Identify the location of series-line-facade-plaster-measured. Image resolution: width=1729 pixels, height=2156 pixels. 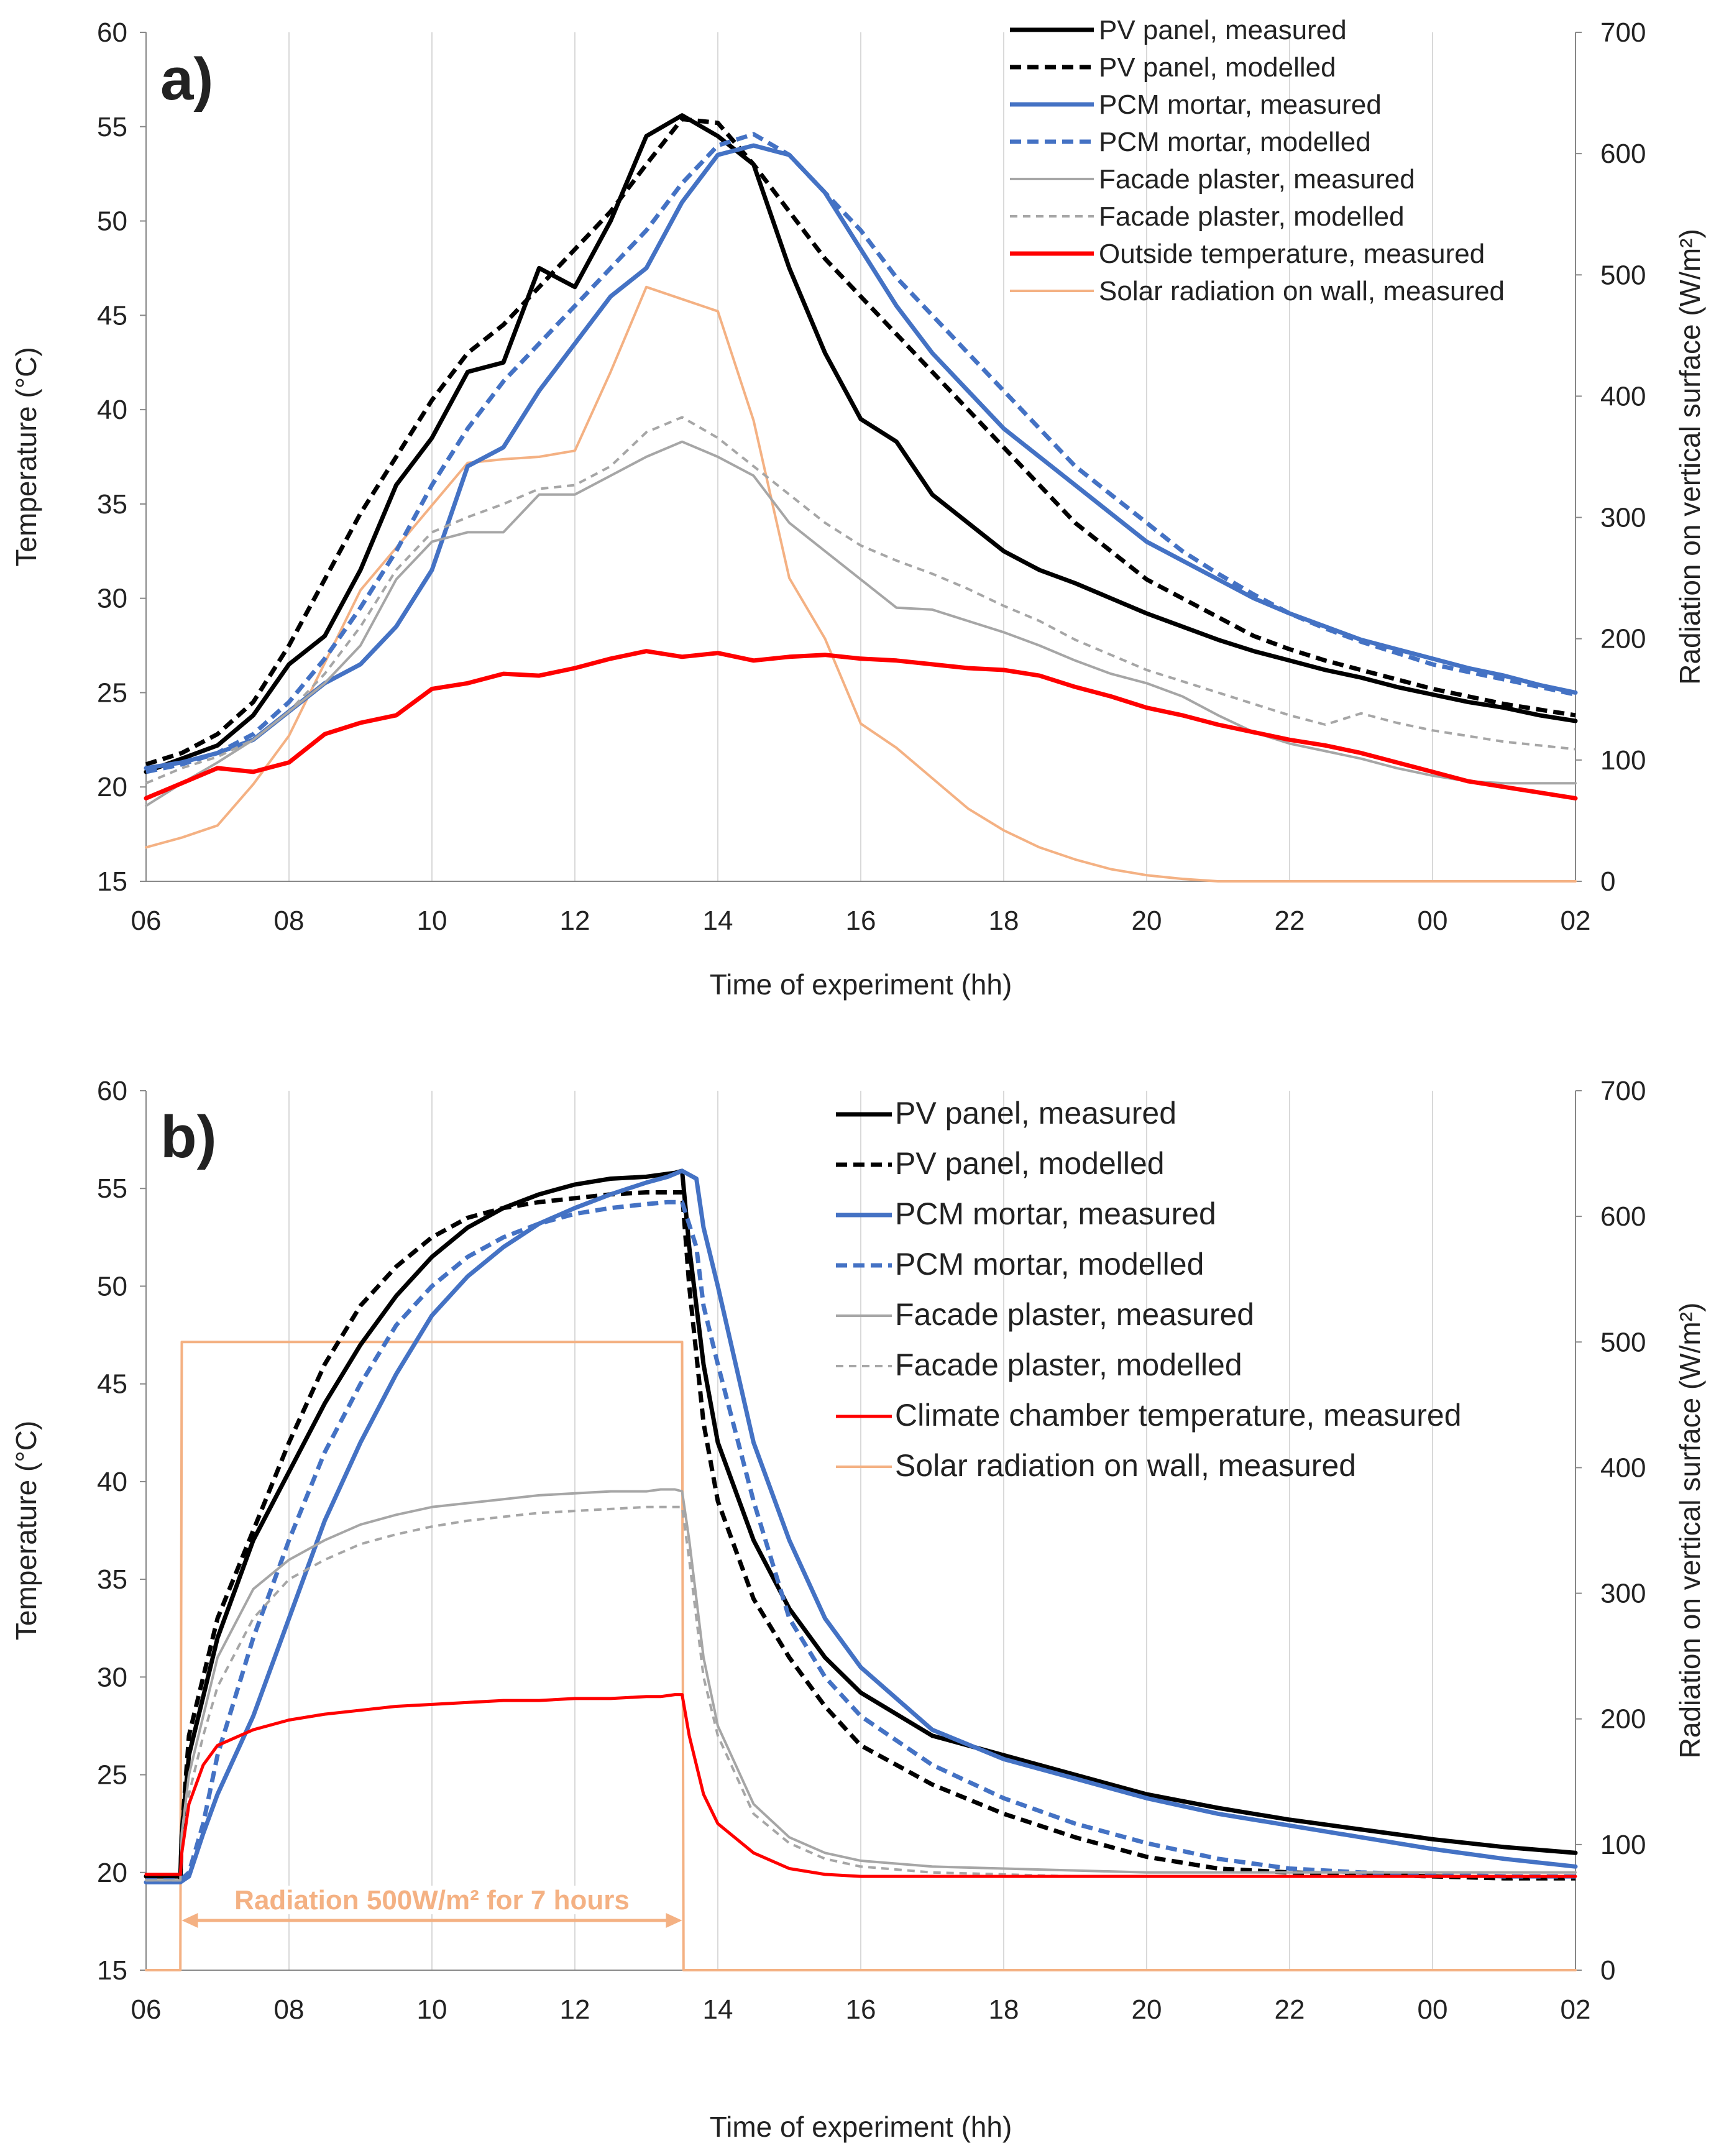
(861, 623).